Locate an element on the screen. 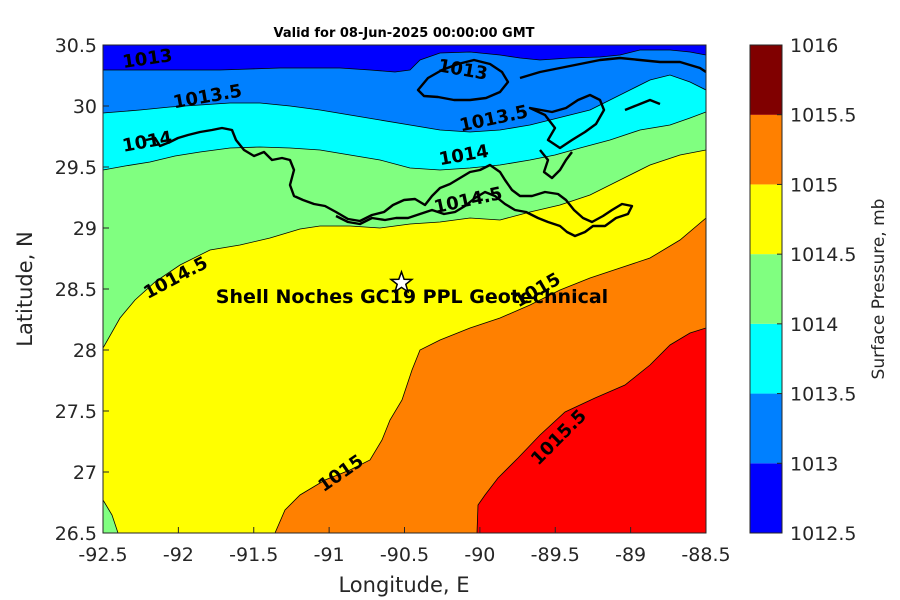 This screenshot has width=900, height=600. y-tick-label: 28 is located at coordinates (85, 351).